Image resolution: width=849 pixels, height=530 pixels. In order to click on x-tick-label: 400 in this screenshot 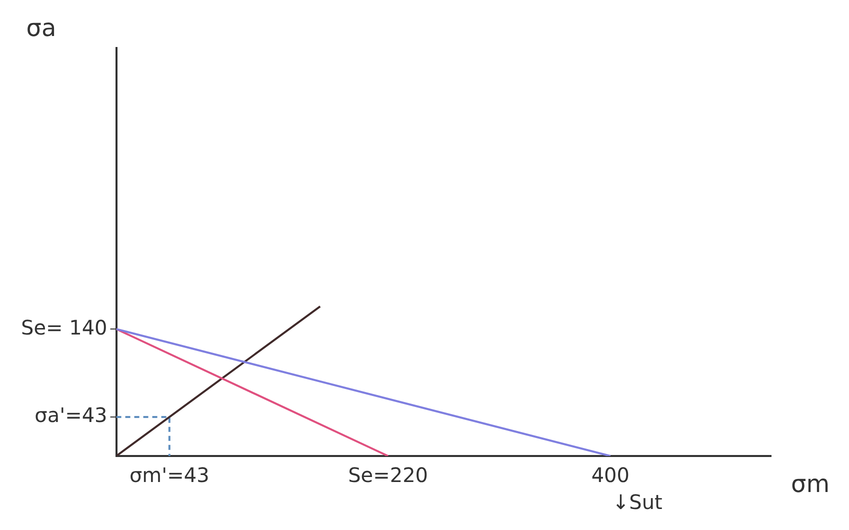, I will do `click(610, 475)`.